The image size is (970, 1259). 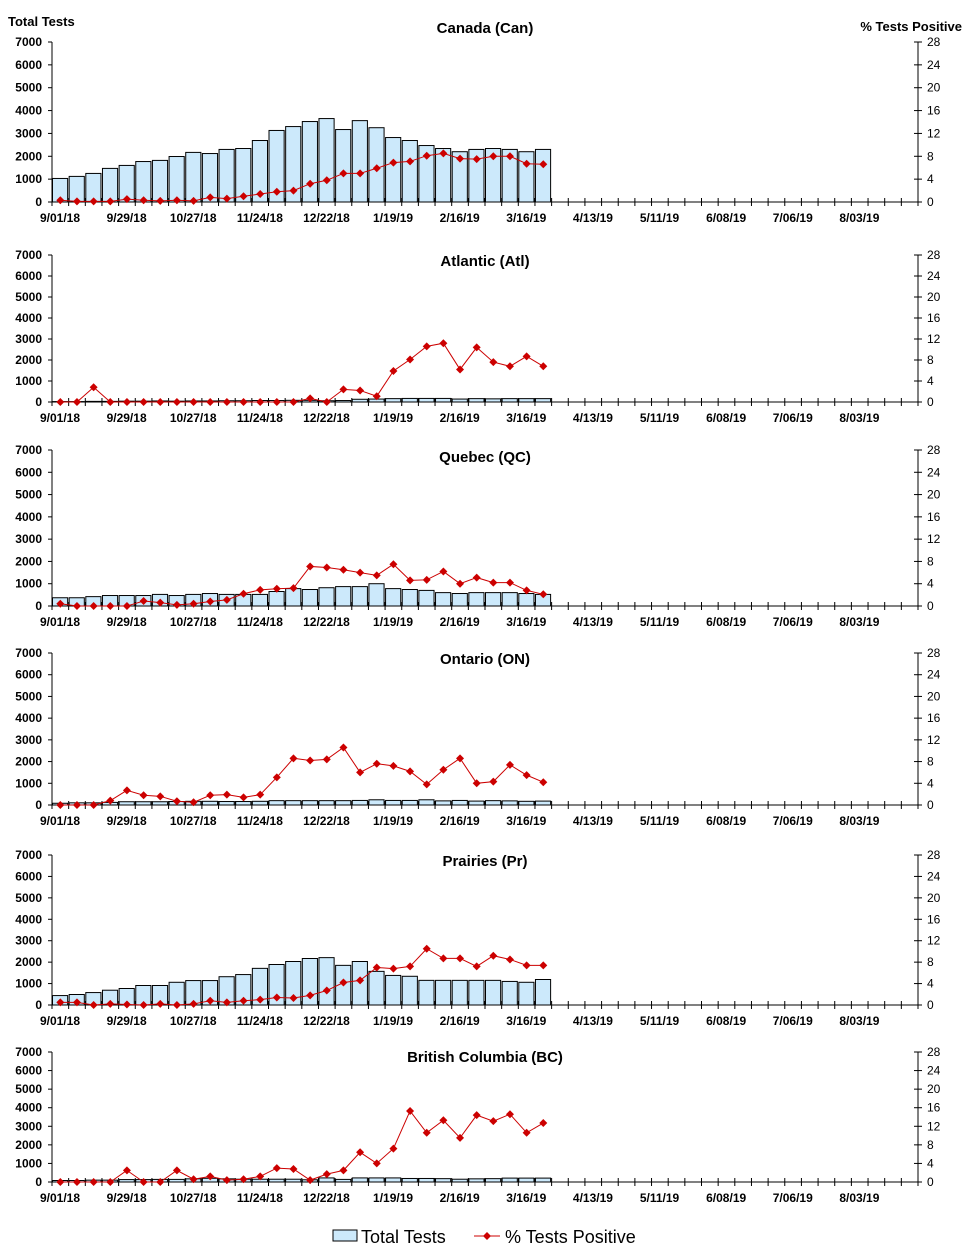 What do you see at coordinates (460, 622) in the screenshot?
I see `x-tick-label: 2/16/19` at bounding box center [460, 622].